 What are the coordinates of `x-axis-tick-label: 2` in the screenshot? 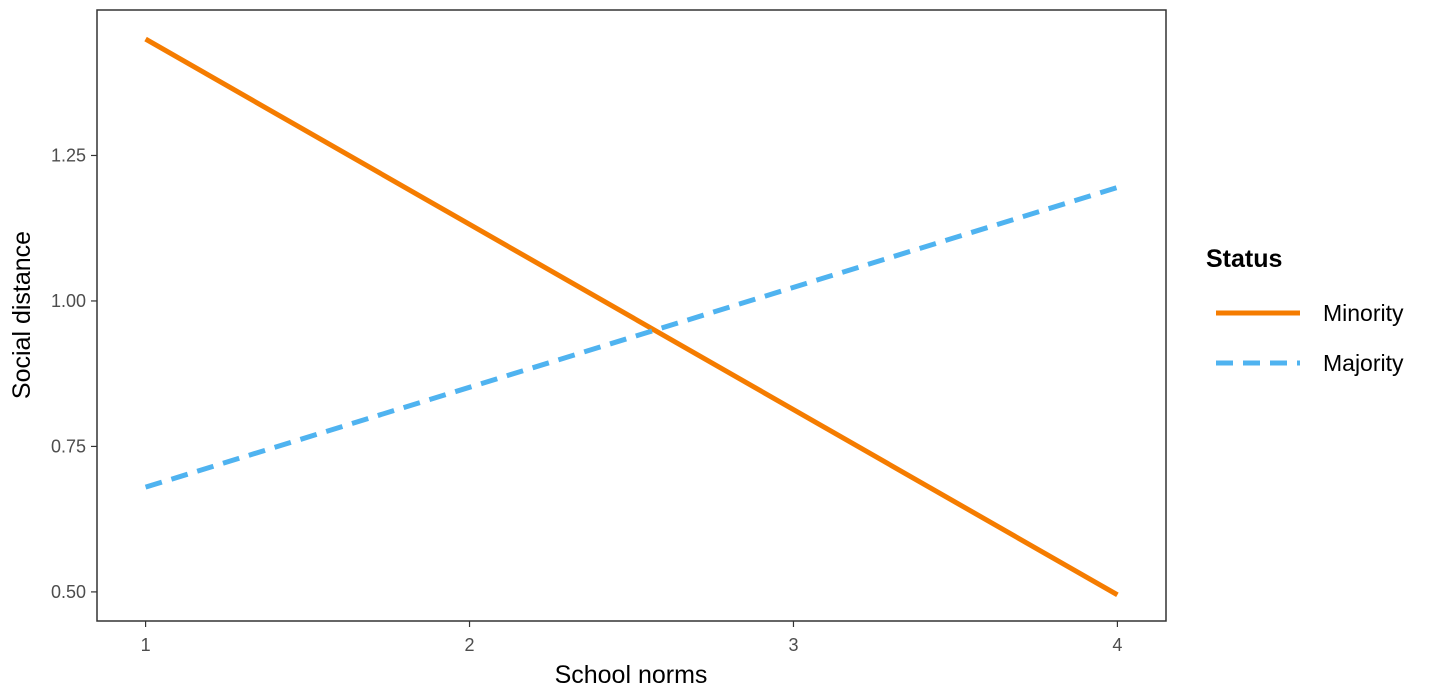 It's located at (470, 645).